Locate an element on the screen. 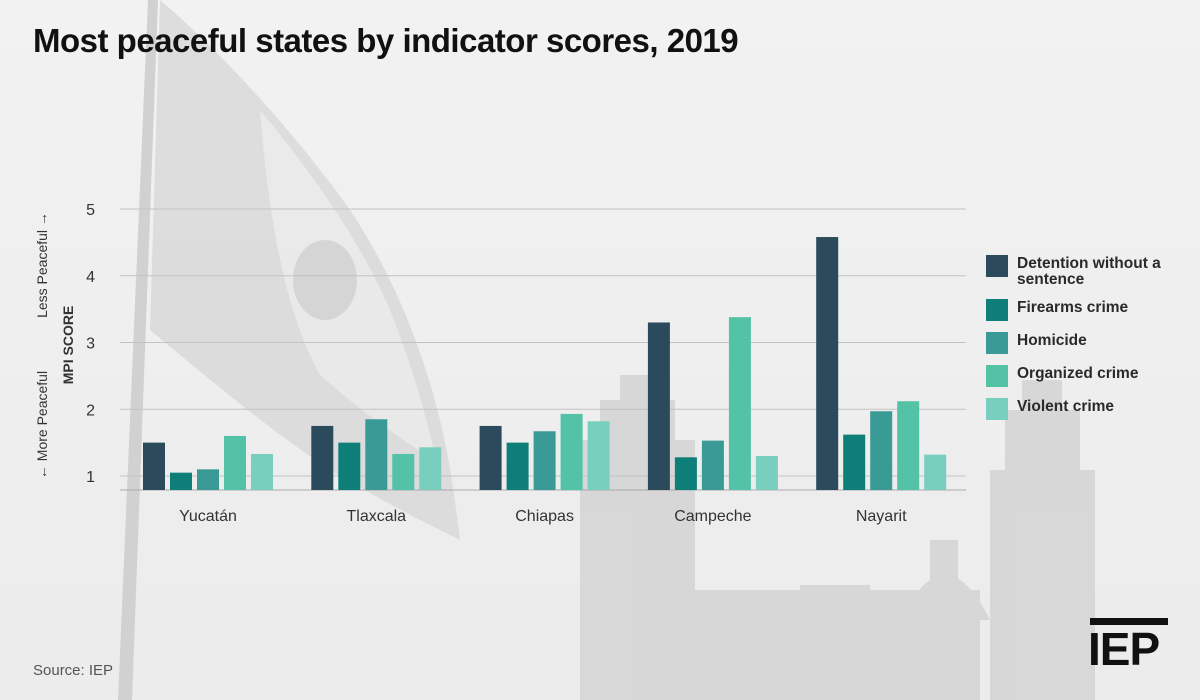  legend-item: Homicide is located at coordinates (1086, 343).